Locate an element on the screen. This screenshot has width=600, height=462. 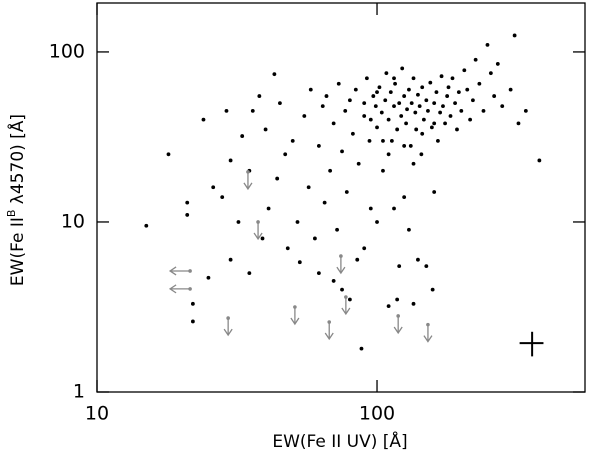
y-title-main: EW(Fe II is located at coordinates (18, 251).